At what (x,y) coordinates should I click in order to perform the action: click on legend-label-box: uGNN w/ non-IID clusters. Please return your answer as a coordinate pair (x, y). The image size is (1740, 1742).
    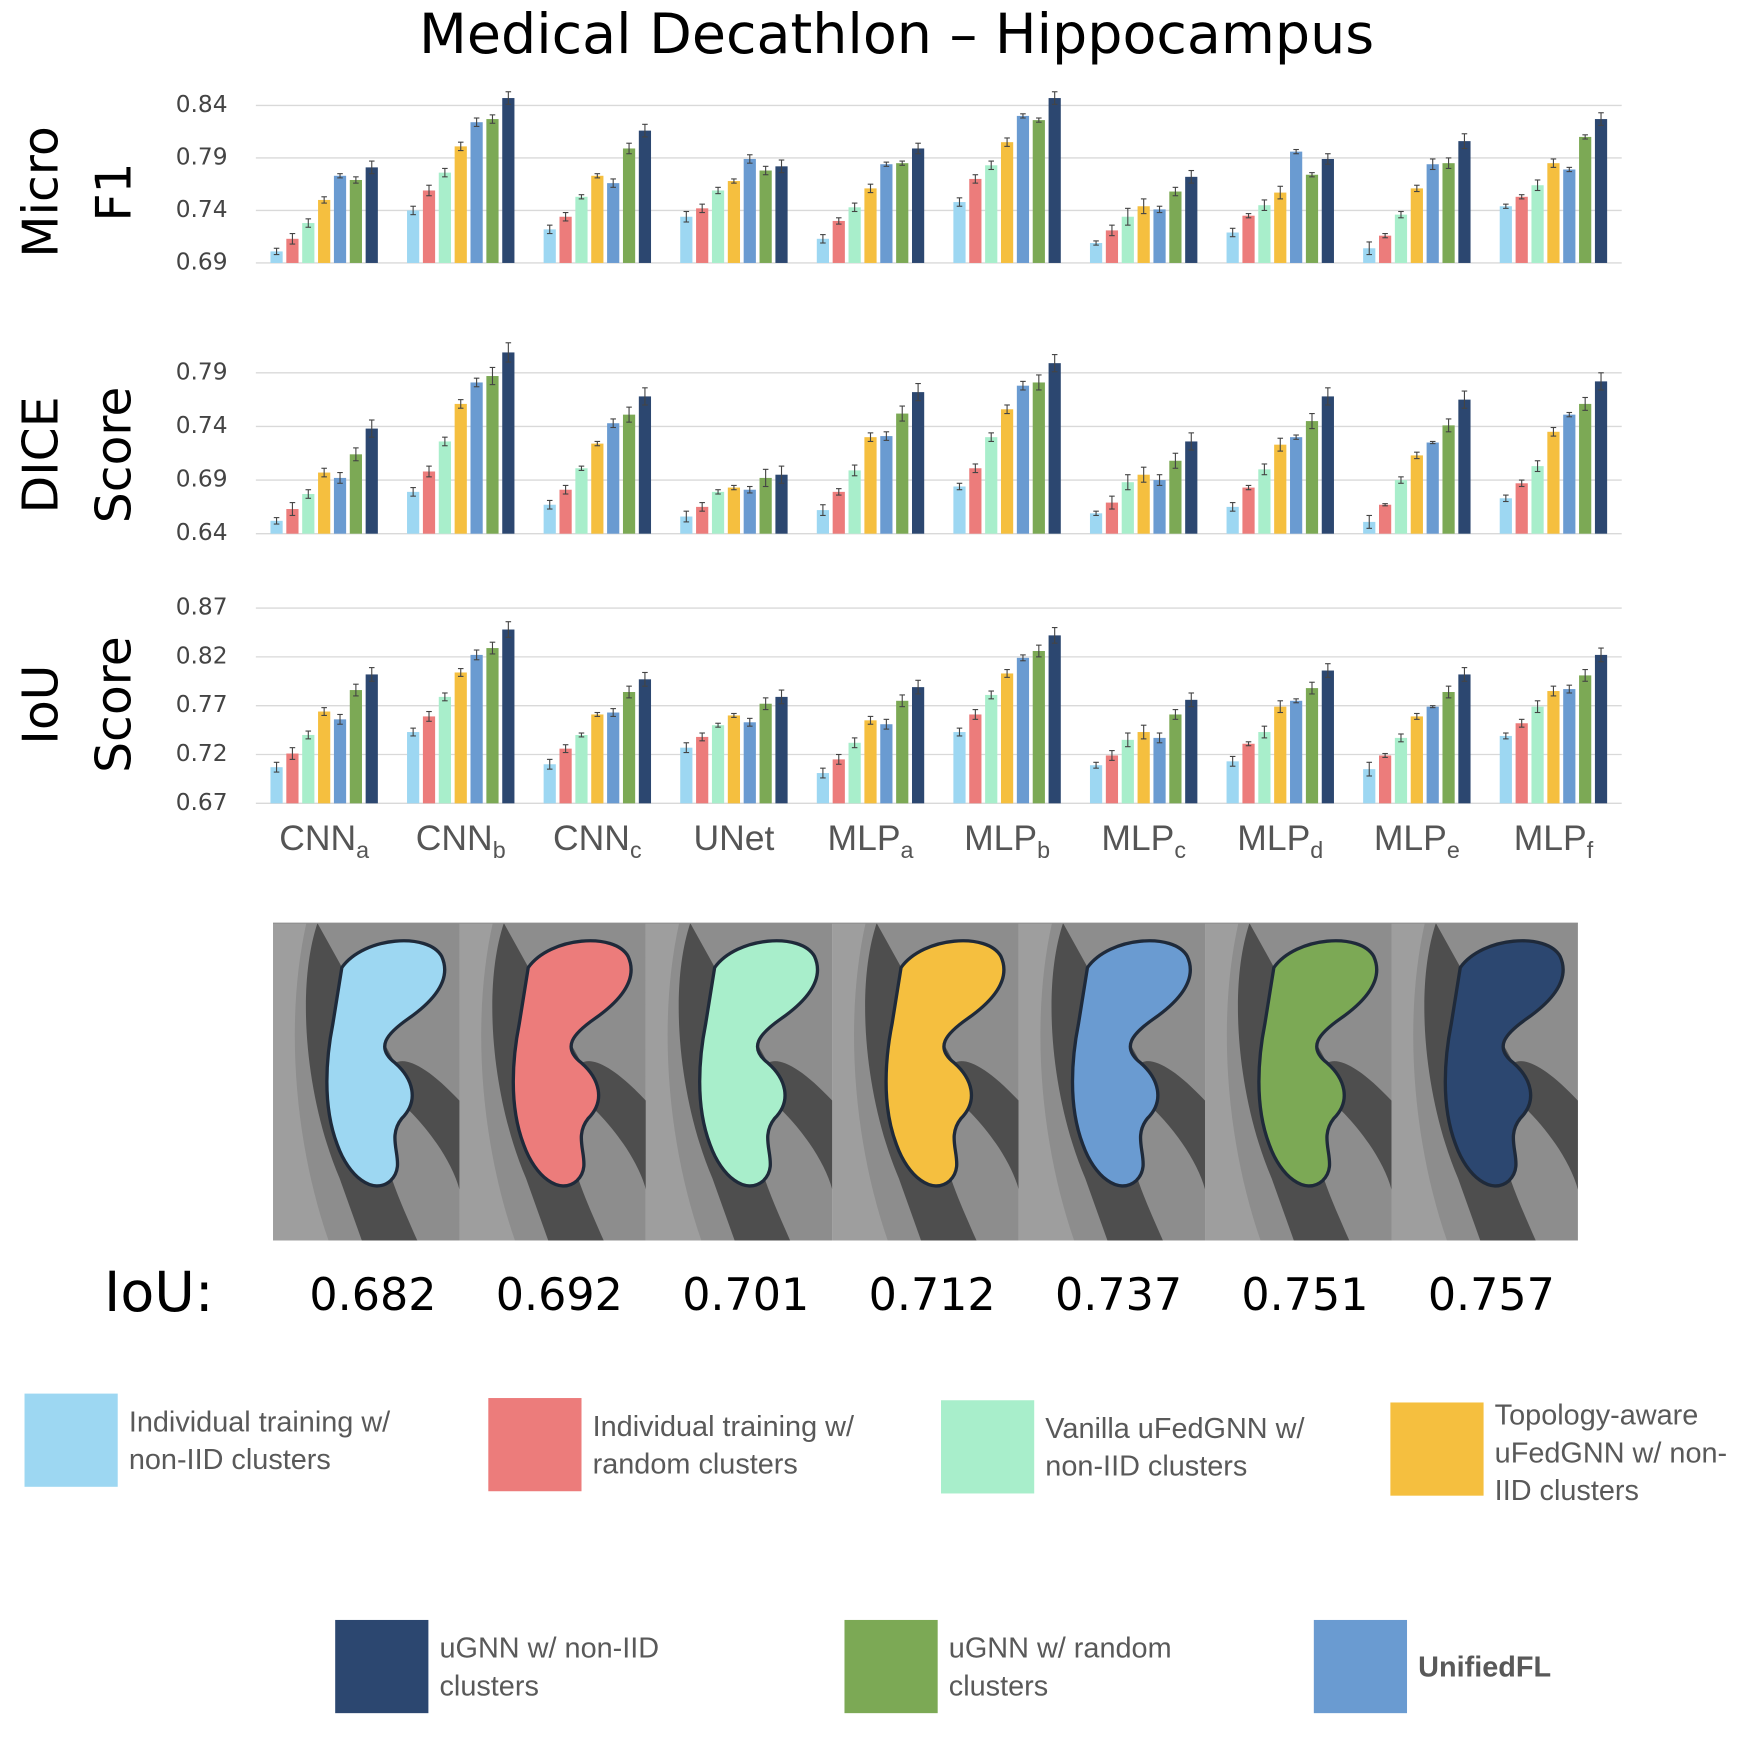
    Looking at the image, I should click on (549, 1666).